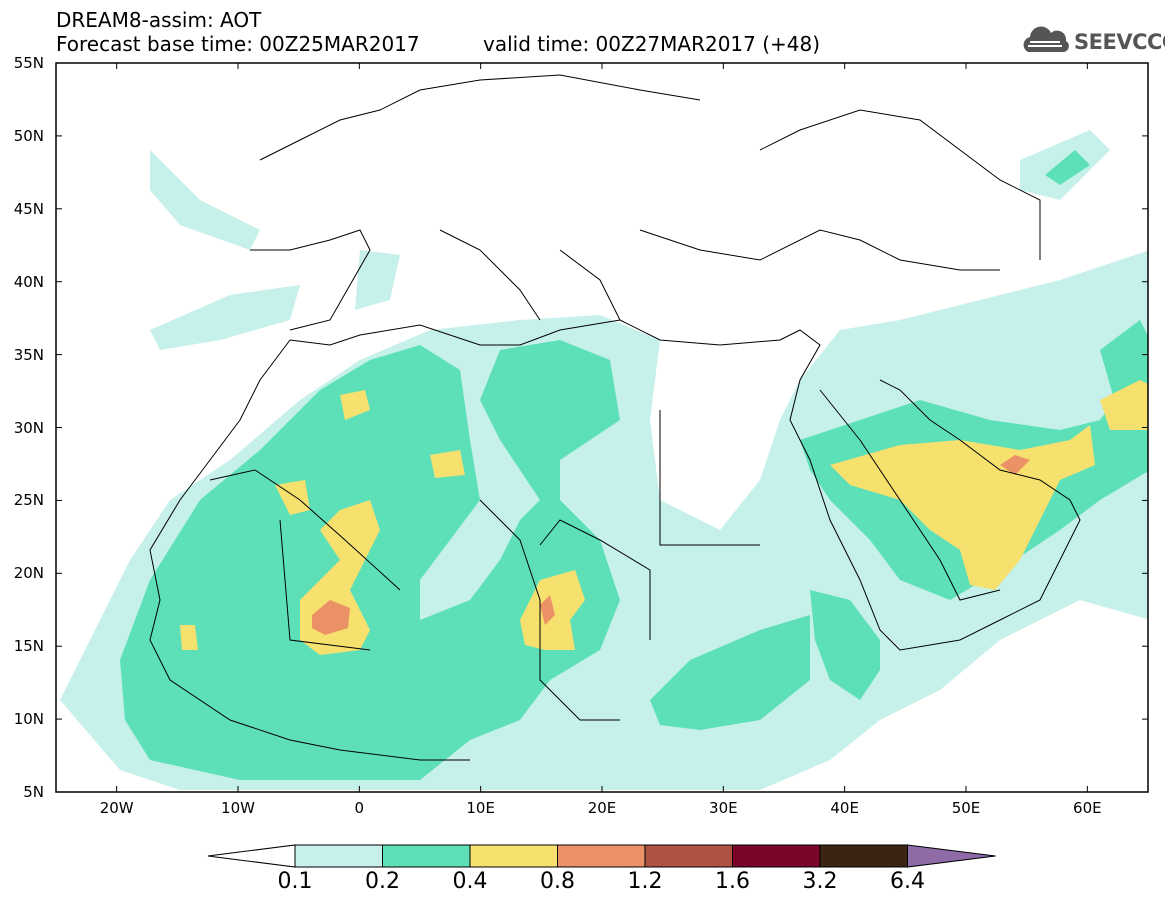 This screenshot has width=1165, height=905. Describe the element at coordinates (28, 500) in the screenshot. I see `lat-label: 25N` at that location.